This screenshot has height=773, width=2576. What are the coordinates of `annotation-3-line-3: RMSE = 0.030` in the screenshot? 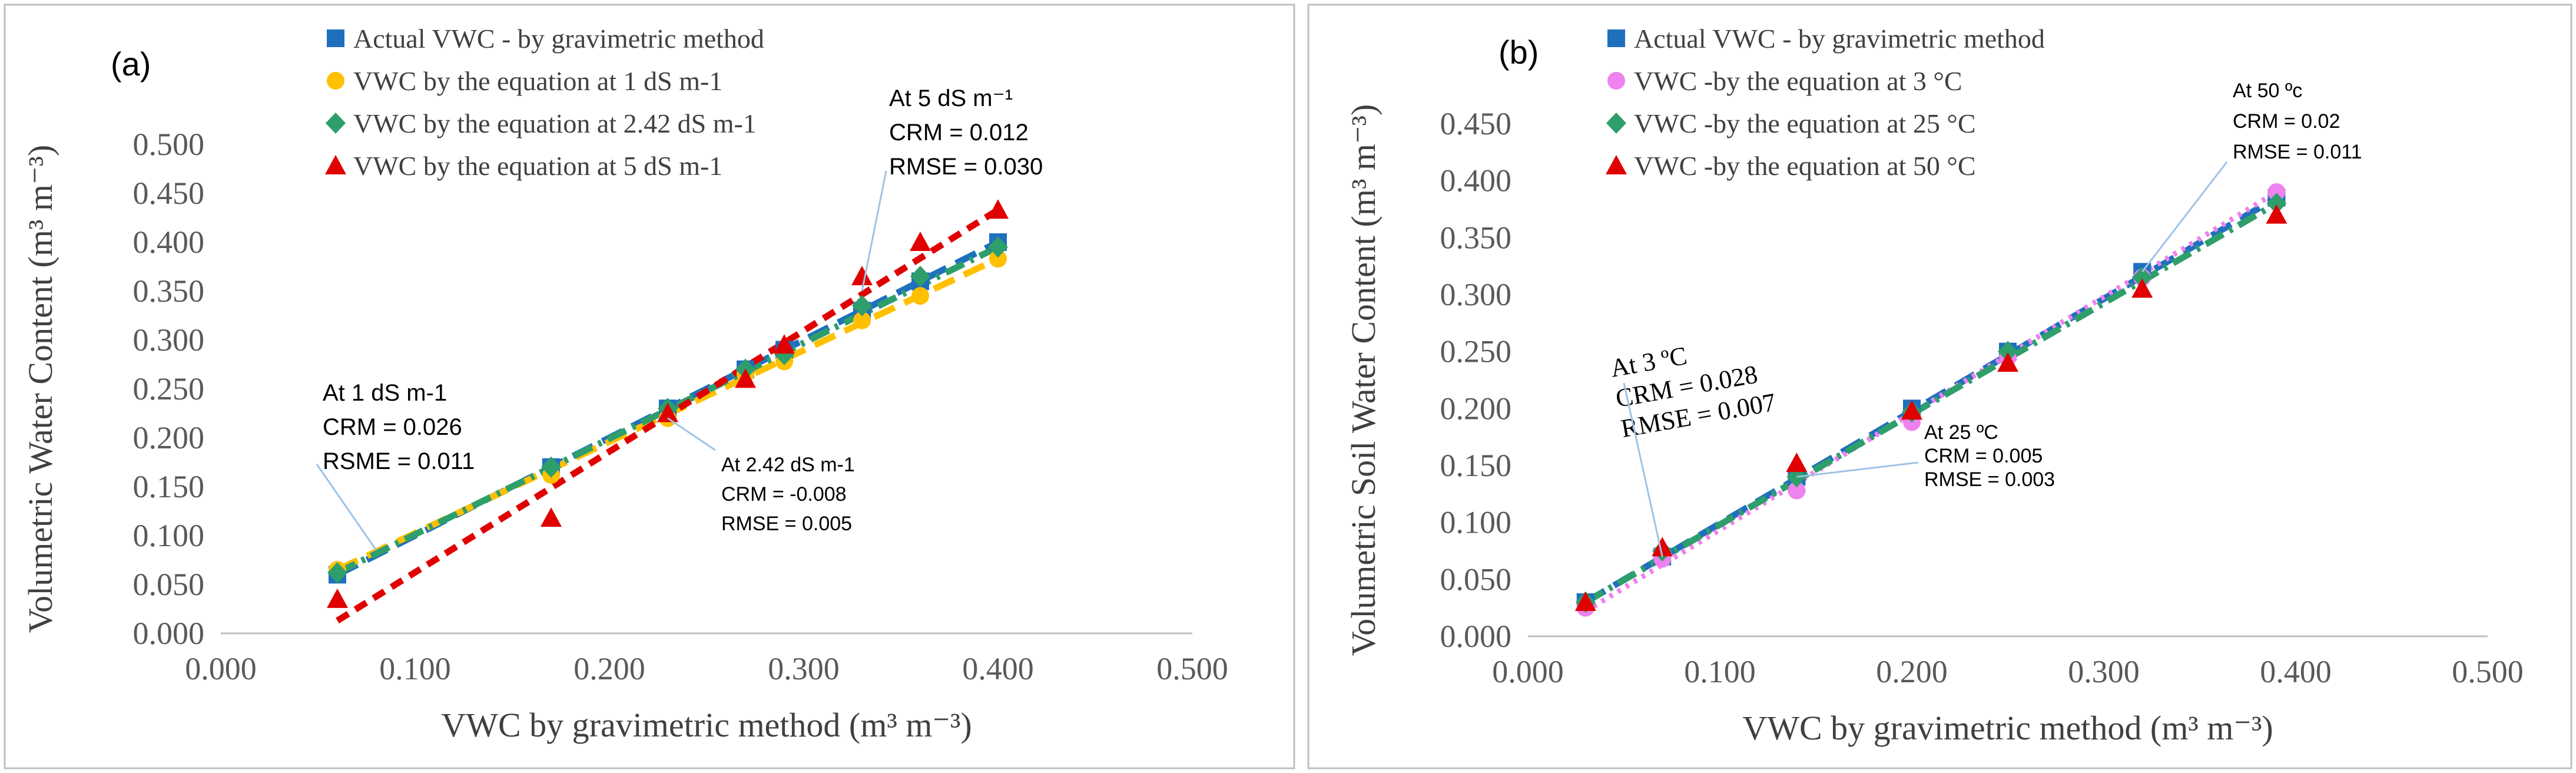 It's located at (966, 167).